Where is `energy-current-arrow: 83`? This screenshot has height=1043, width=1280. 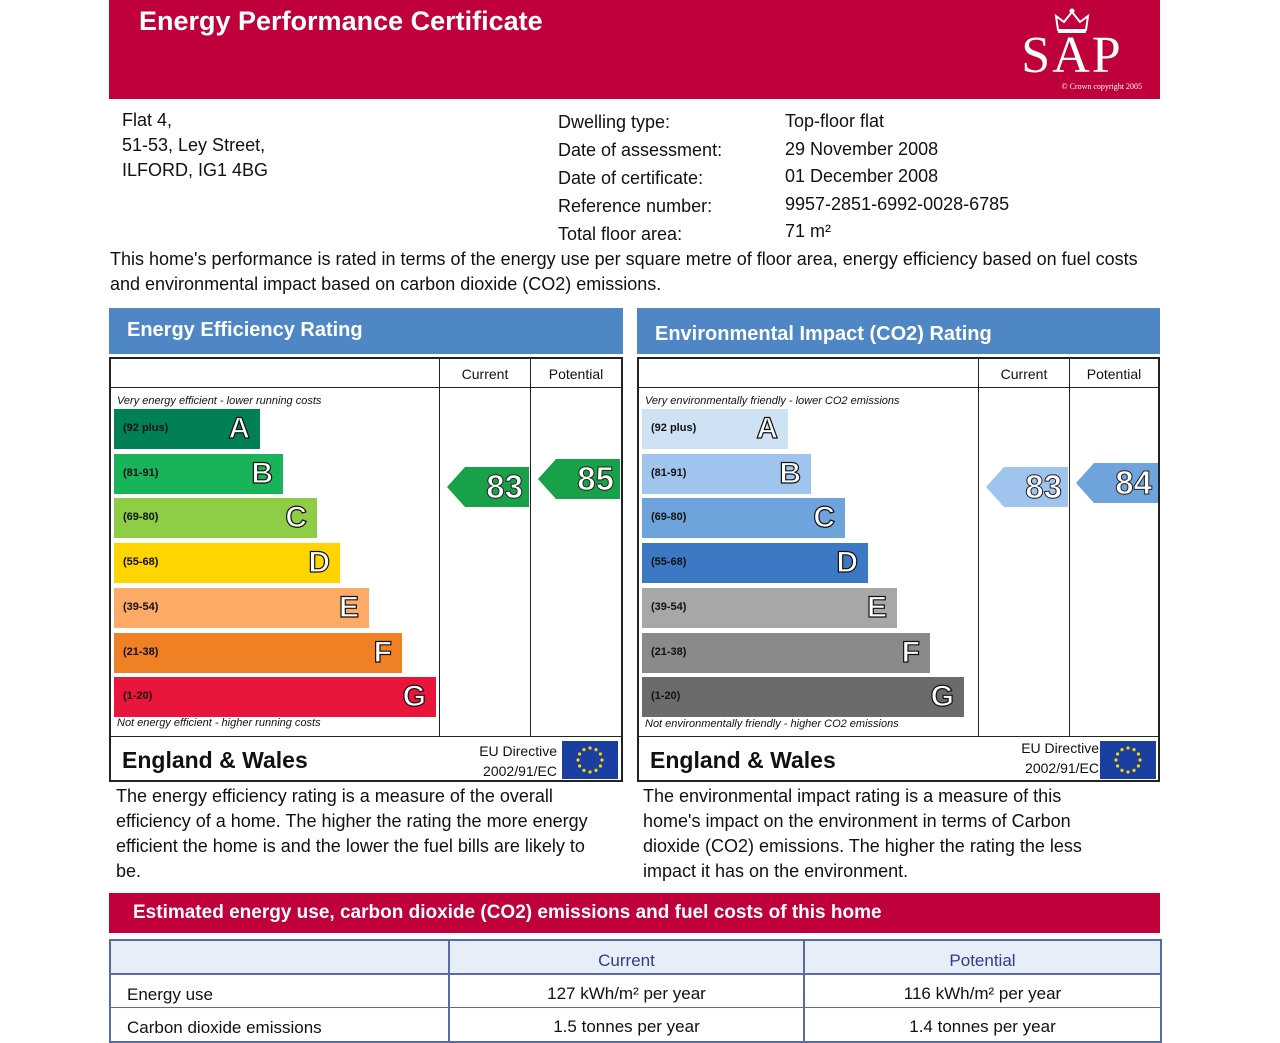 energy-current-arrow: 83 is located at coordinates (488, 487).